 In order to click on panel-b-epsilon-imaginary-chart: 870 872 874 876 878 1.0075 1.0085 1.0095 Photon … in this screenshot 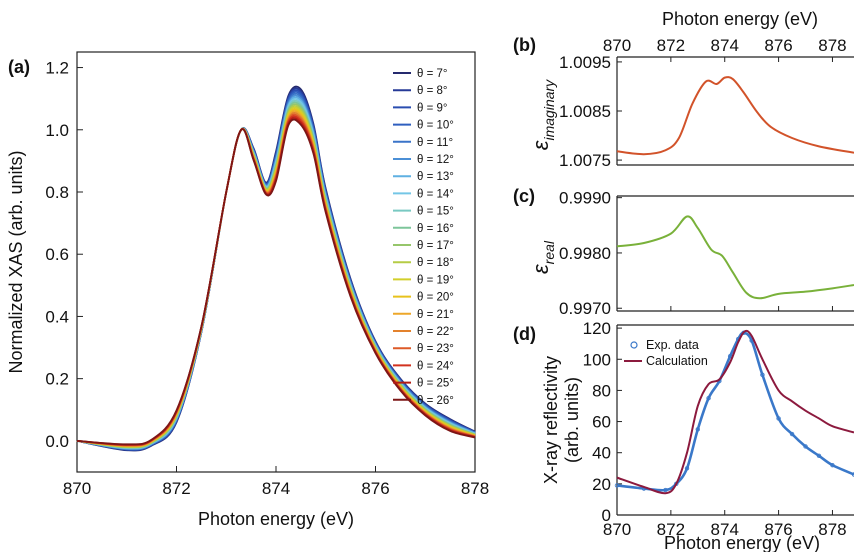, I will do `click(683, 89)`.